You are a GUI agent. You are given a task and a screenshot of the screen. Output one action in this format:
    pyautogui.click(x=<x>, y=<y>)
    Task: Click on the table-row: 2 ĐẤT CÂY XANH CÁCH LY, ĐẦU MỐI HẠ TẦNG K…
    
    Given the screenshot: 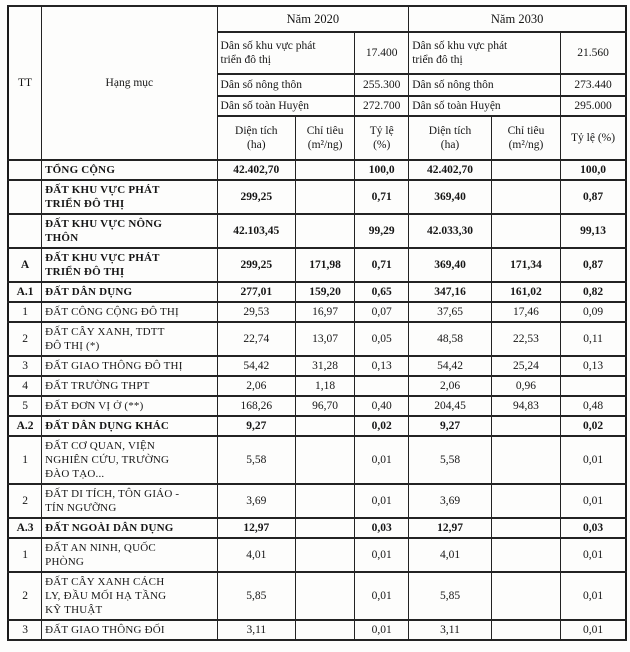 What is the action you would take?
    pyautogui.click(x=317, y=596)
    